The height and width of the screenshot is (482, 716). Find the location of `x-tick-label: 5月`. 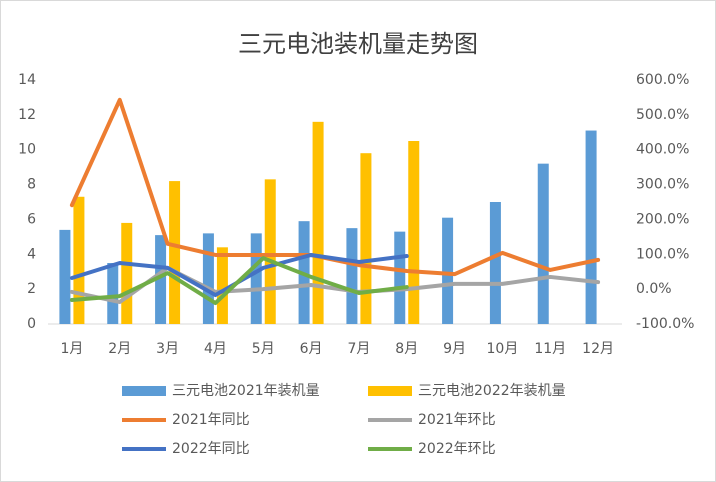

x-tick-label: 5月 is located at coordinates (263, 349).